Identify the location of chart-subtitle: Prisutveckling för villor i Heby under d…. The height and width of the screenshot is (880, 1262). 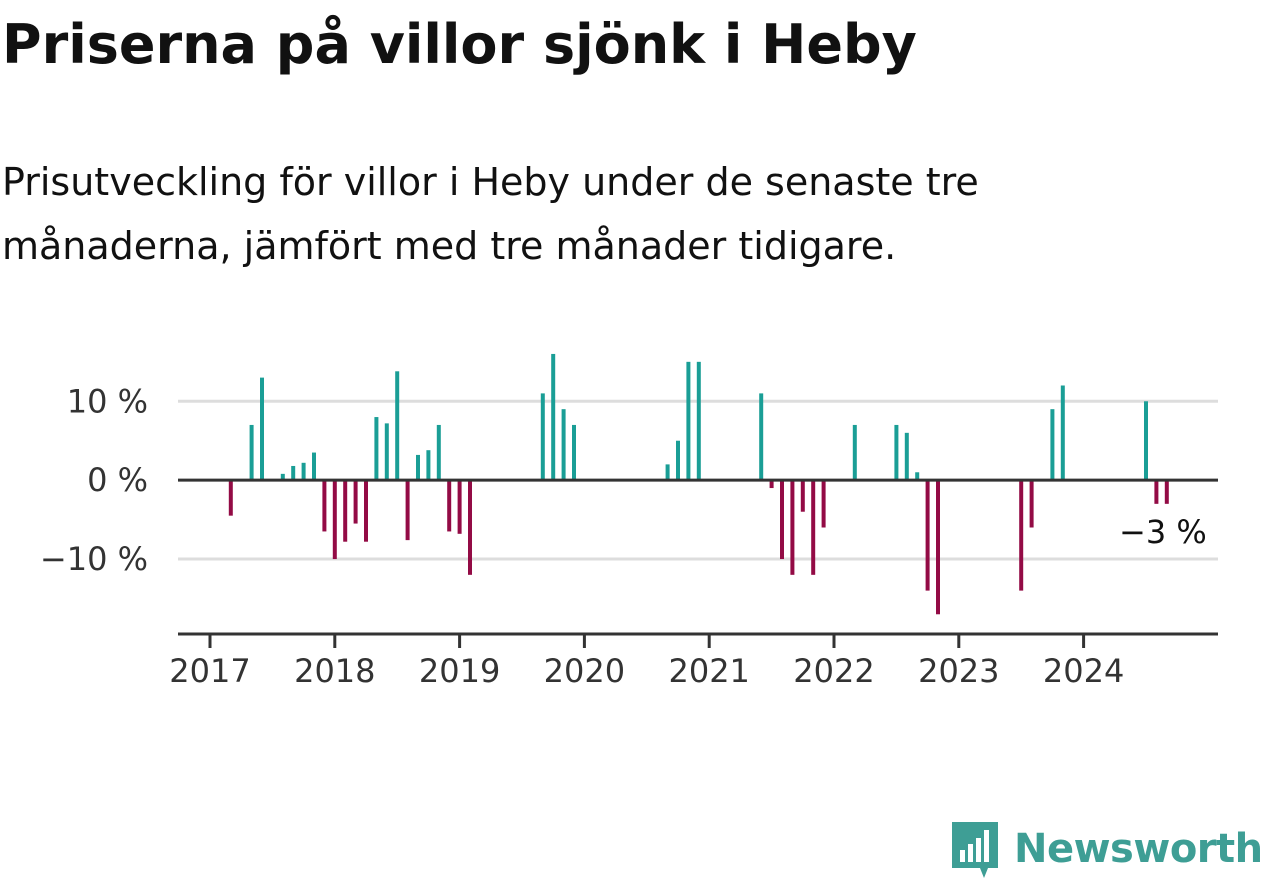
(490, 214).